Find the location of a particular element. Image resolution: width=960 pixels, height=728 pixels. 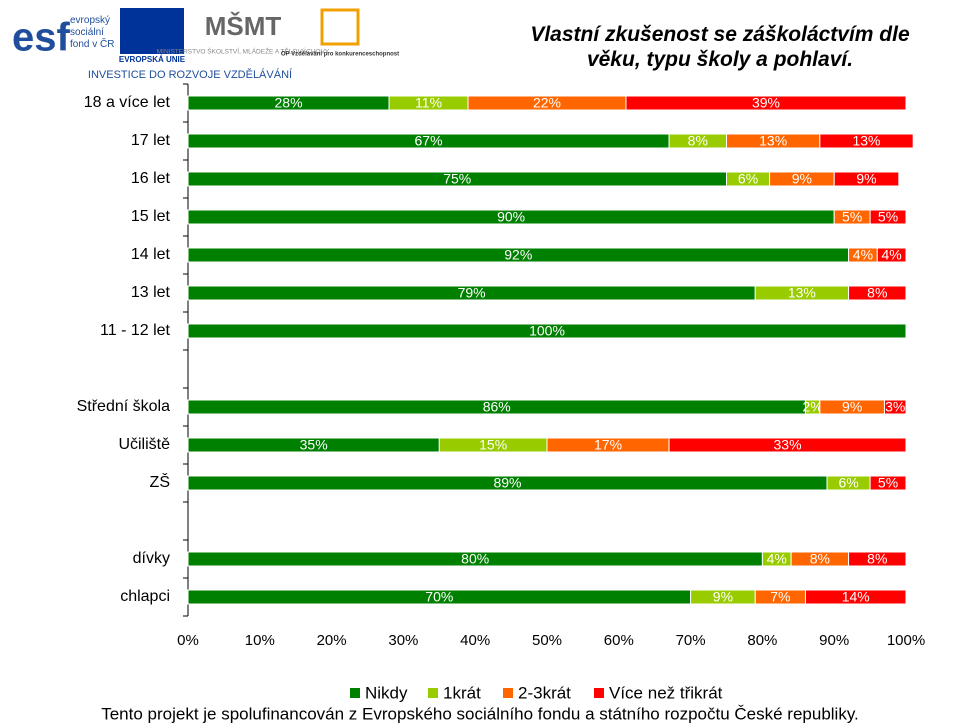

x-tick-label: 0% is located at coordinates (188, 640).